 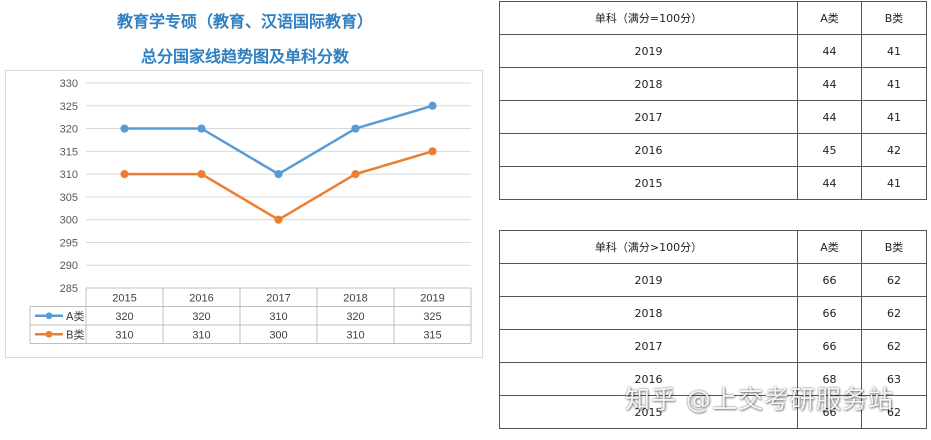 What do you see at coordinates (894, 150) in the screenshot?
I see `table-cell: 42` at bounding box center [894, 150].